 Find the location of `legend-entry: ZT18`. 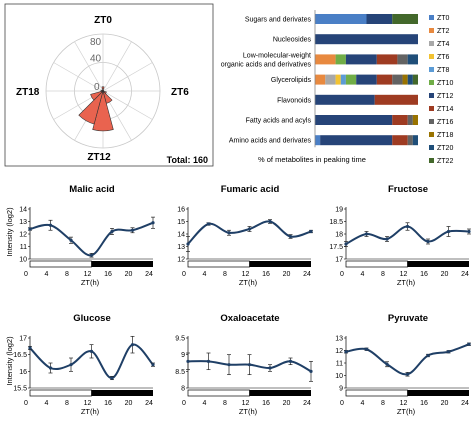

legend-entry: ZT18 is located at coordinates (445, 135).